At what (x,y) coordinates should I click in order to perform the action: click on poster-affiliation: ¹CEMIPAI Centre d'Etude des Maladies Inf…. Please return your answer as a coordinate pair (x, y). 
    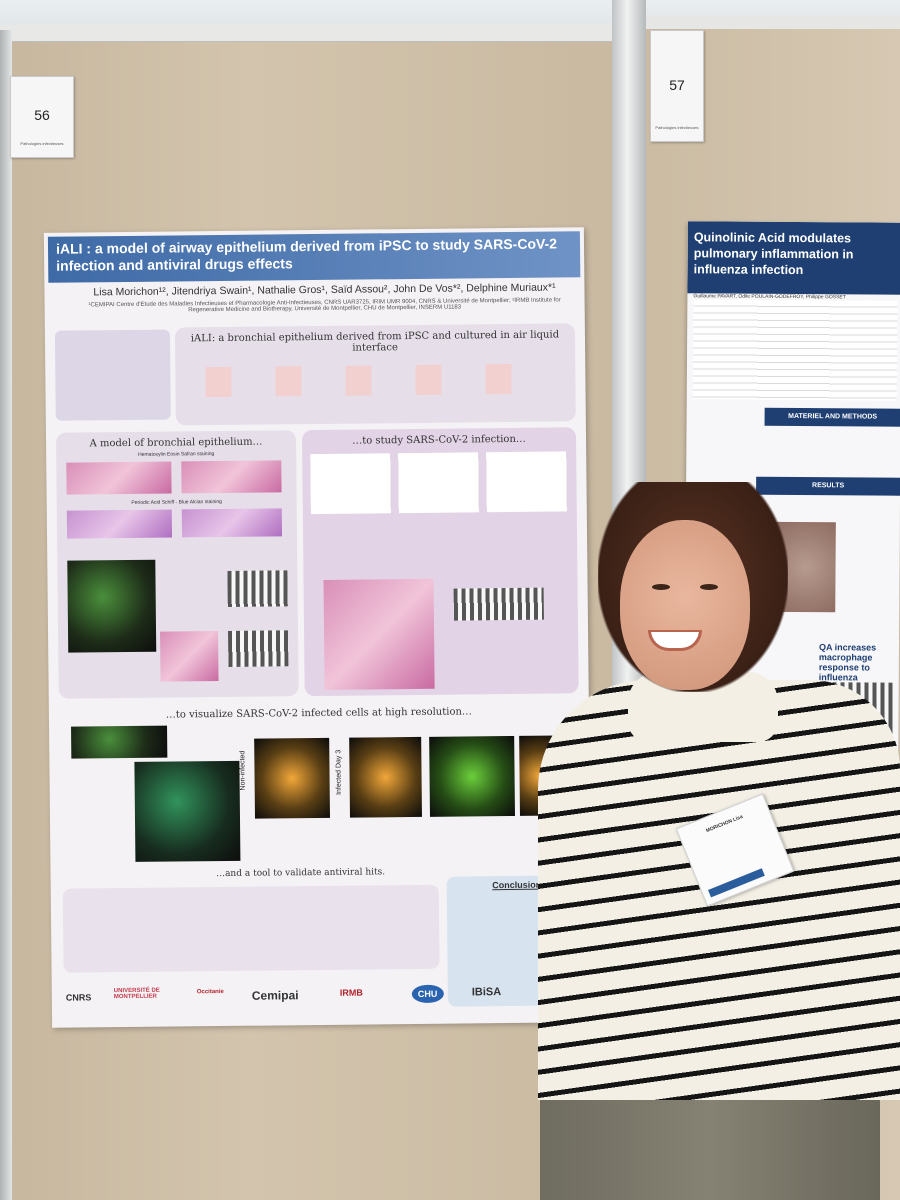
    Looking at the image, I should click on (324, 305).